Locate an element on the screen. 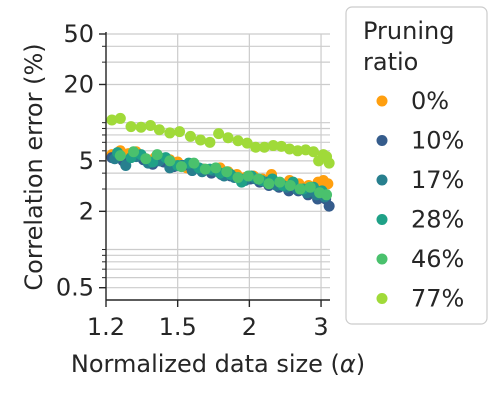 This screenshot has height=400, width=500. y-tick-label: 50 is located at coordinates (78, 34).